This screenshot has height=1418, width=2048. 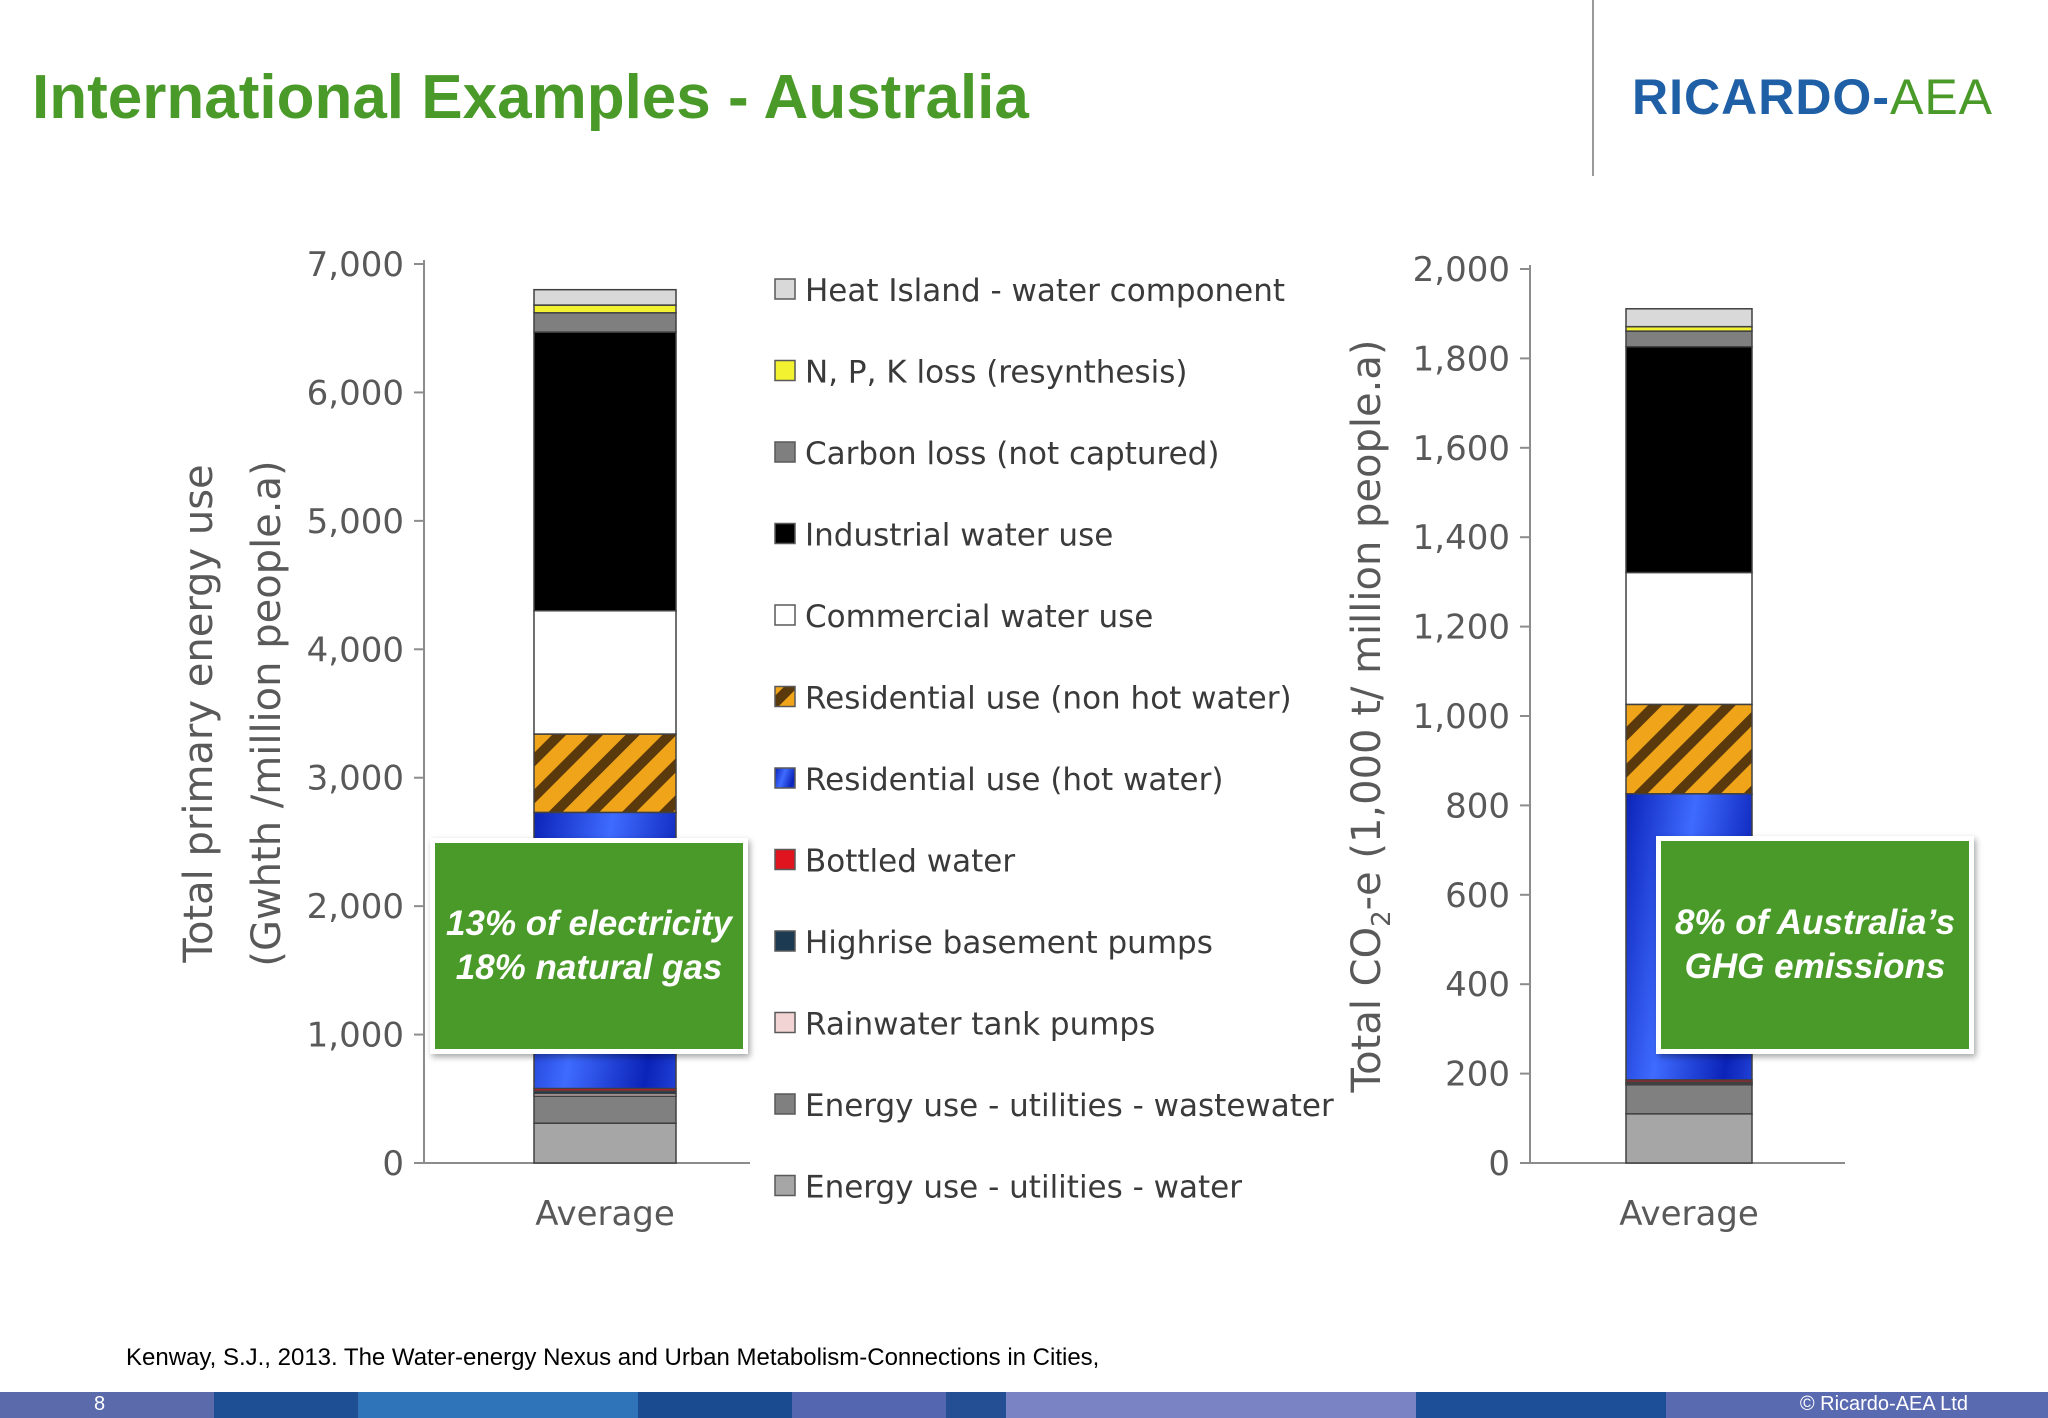 I want to click on legend-swatch-carbon-loss-not-captured, so click(x=785, y=452).